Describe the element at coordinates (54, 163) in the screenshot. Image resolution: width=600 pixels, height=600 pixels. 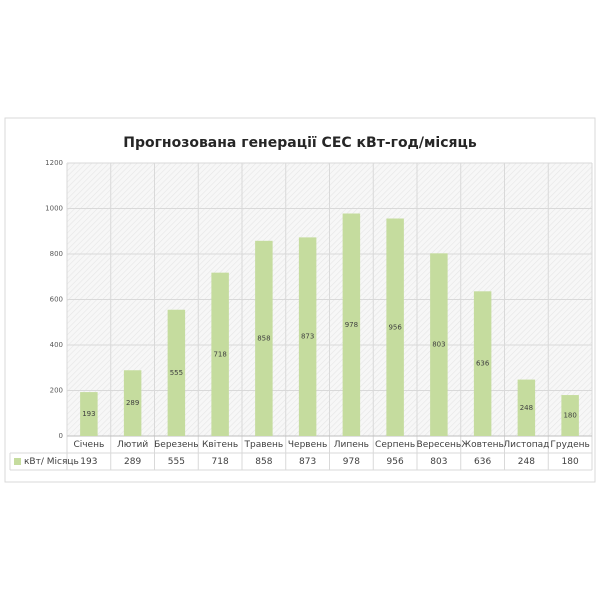
I see `y-tick-label: 1200` at that location.